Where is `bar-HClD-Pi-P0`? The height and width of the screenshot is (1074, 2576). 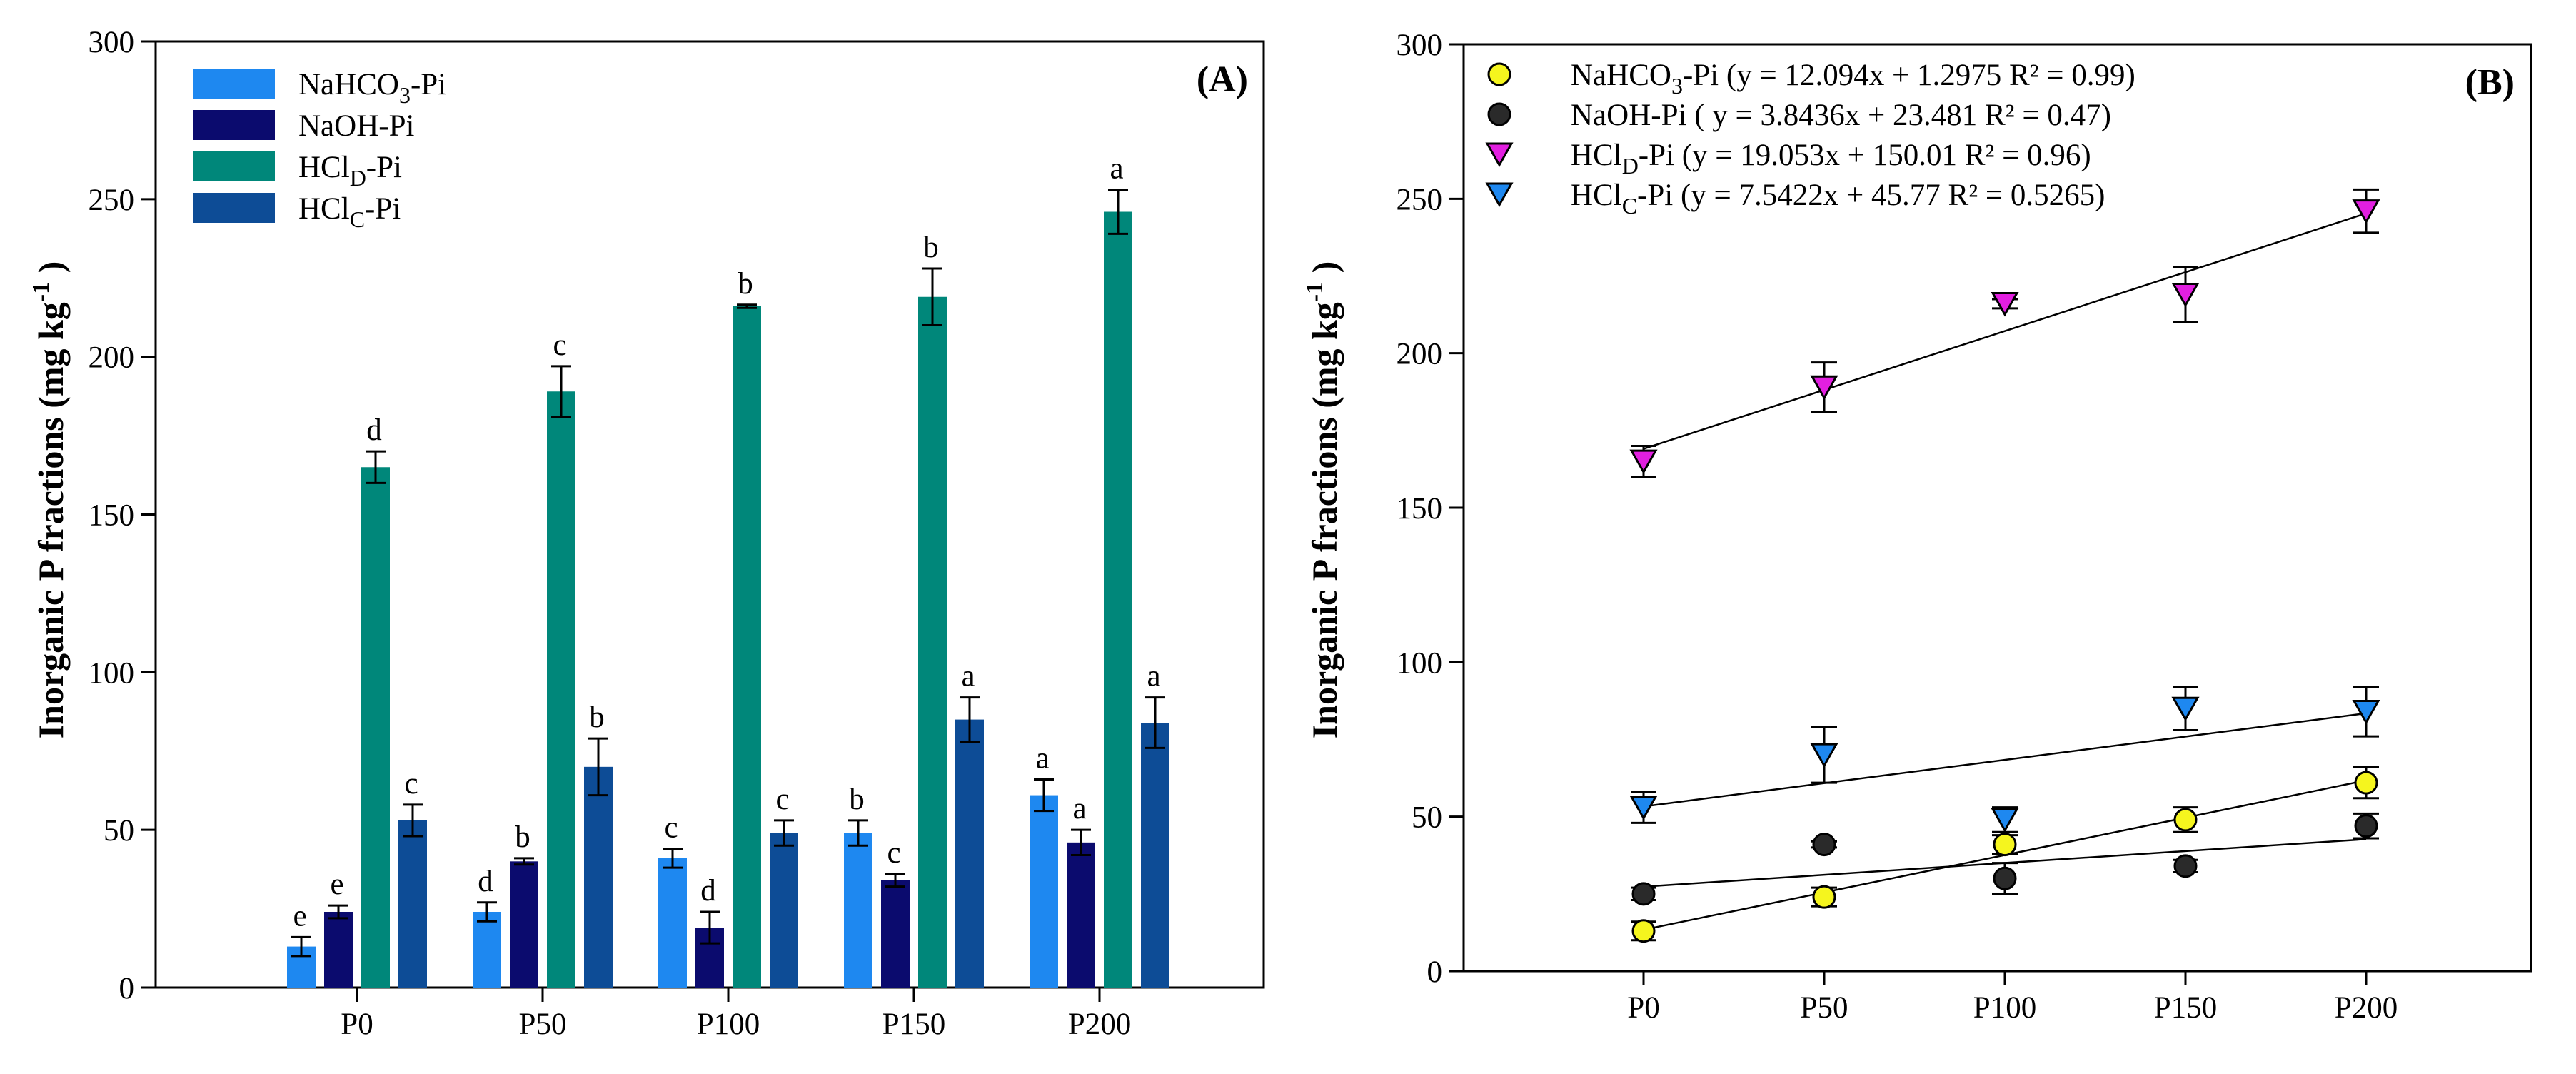
bar-HClD-Pi-P0 is located at coordinates (376, 727).